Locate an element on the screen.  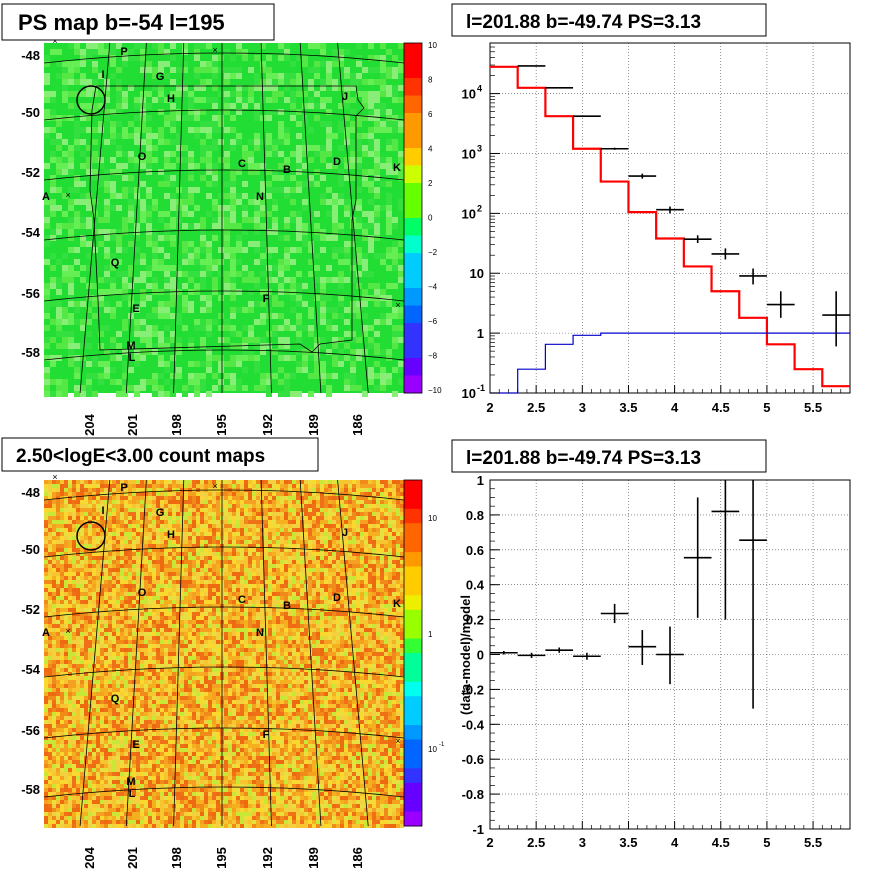
source-label: F is located at coordinates (266, 735).